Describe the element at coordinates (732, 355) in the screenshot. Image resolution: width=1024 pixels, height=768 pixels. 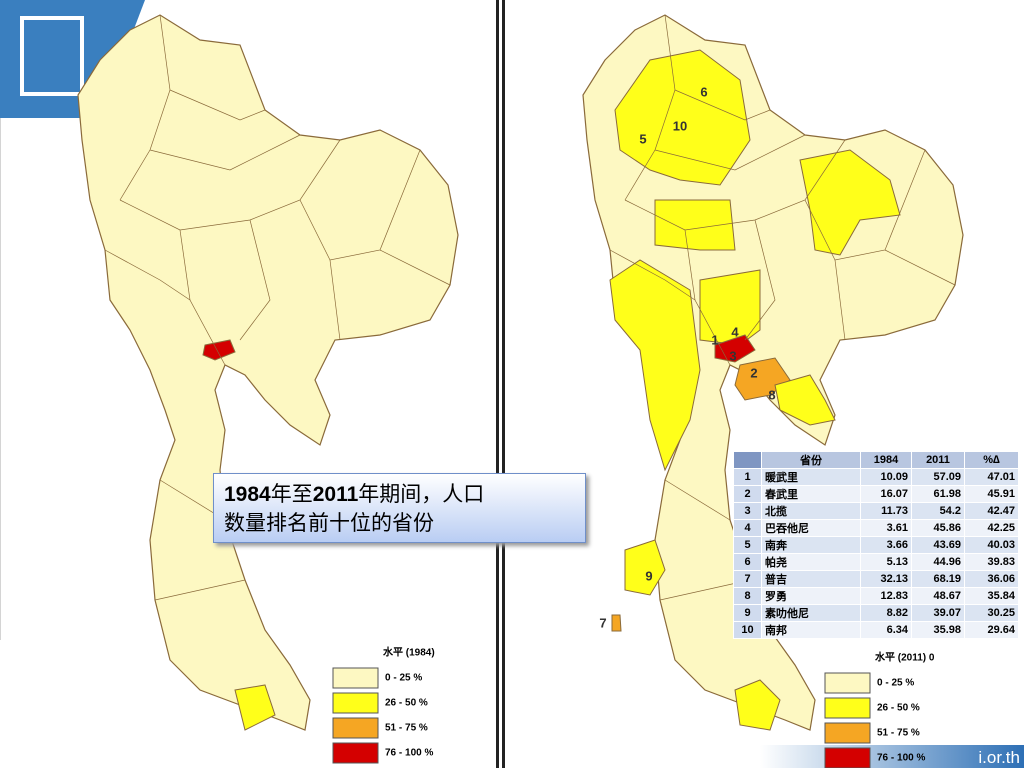
I see `map-label: 3` at that location.